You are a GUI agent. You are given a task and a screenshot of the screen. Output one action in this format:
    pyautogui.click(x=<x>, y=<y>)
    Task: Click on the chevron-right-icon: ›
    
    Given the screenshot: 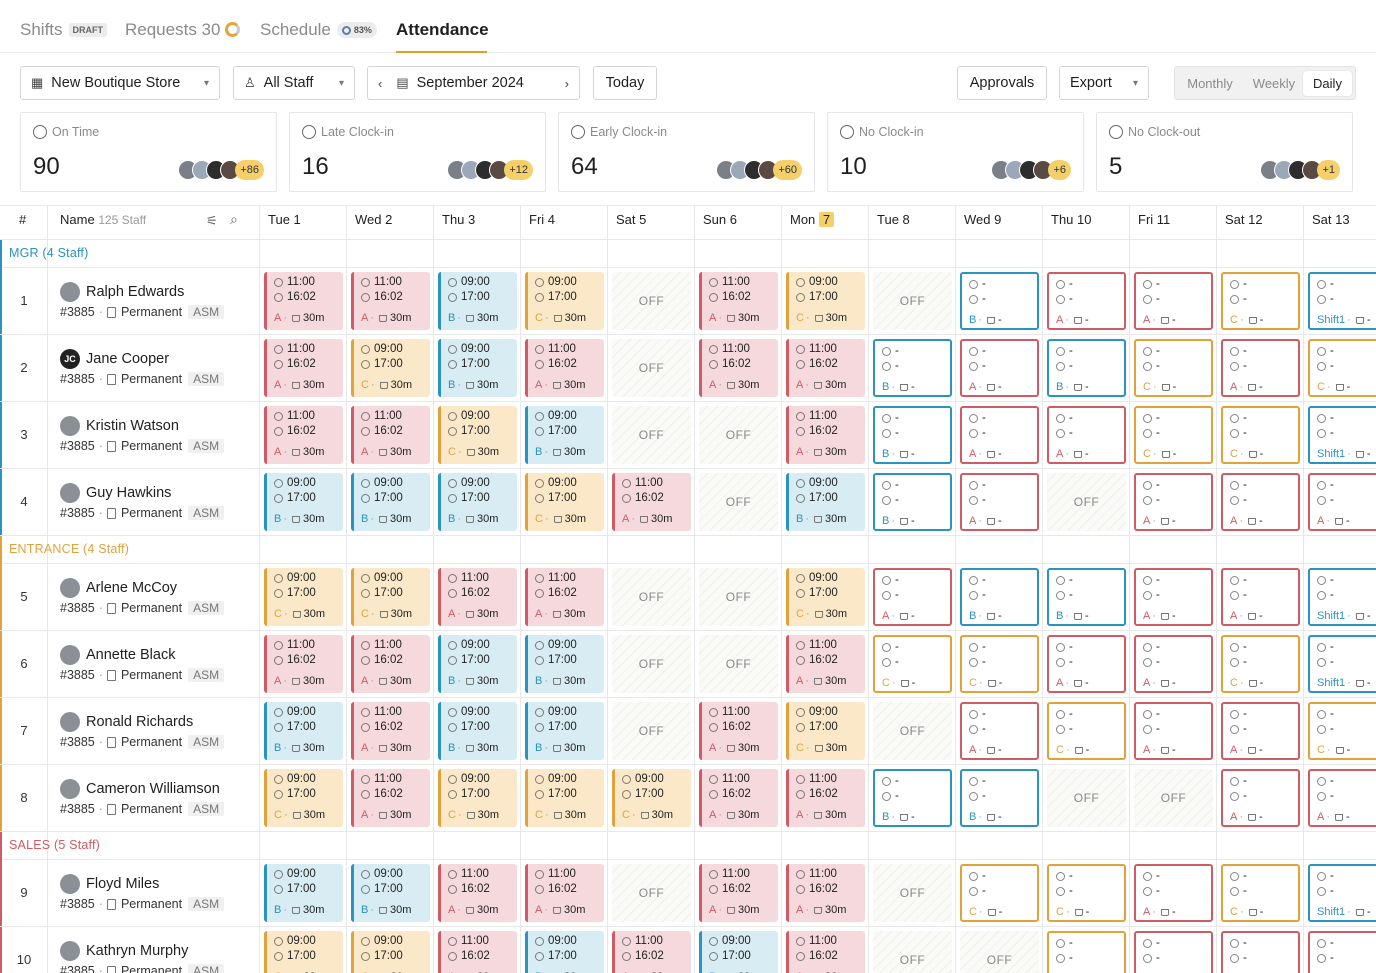 What is the action you would take?
    pyautogui.click(x=566, y=83)
    